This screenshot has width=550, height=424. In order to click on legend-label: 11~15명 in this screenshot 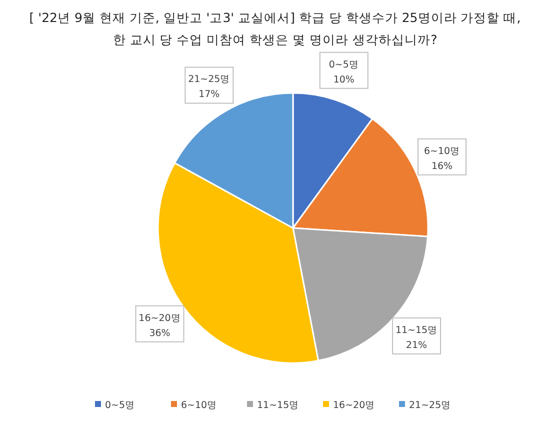, I will do `click(278, 405)`.